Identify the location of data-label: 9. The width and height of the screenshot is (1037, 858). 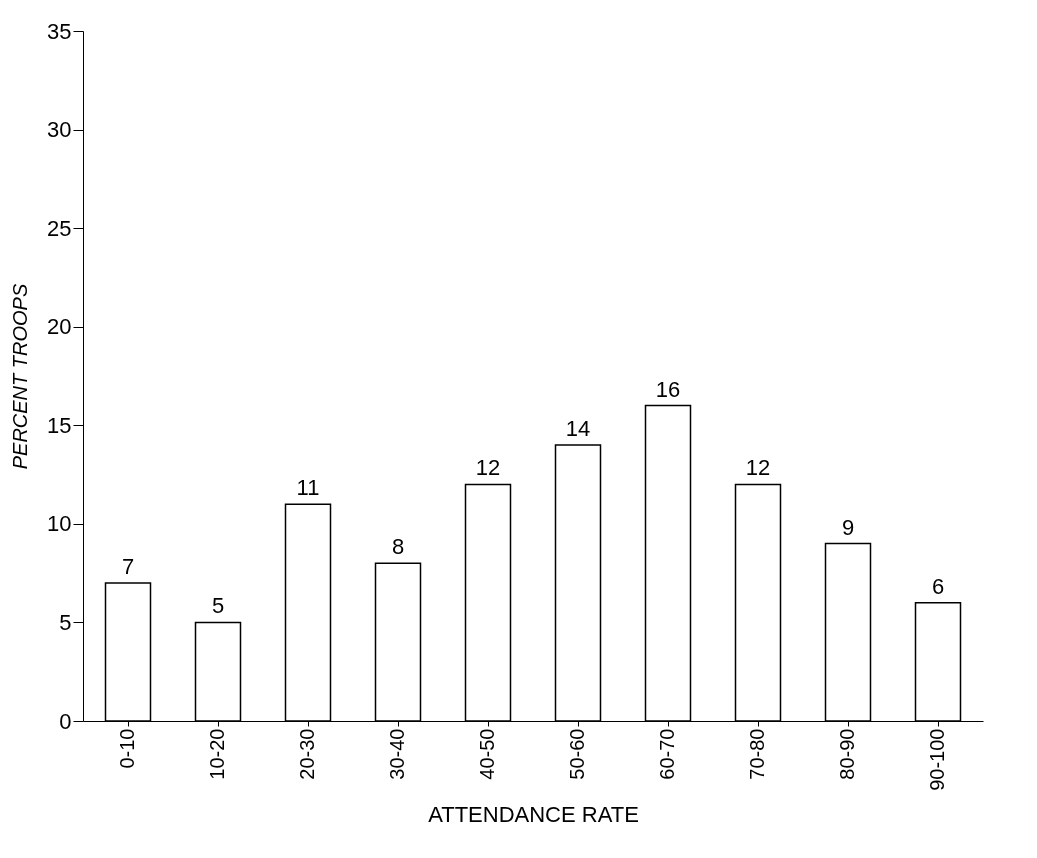
(848, 527).